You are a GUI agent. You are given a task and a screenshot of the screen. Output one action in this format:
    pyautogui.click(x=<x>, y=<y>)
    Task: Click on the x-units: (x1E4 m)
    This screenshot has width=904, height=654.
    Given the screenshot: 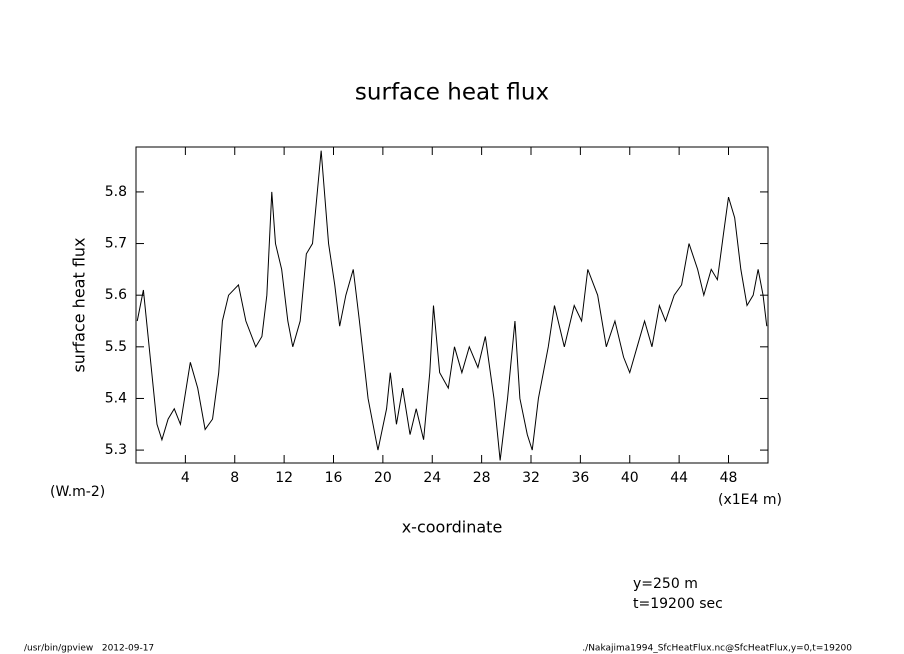 What is the action you would take?
    pyautogui.click(x=750, y=500)
    